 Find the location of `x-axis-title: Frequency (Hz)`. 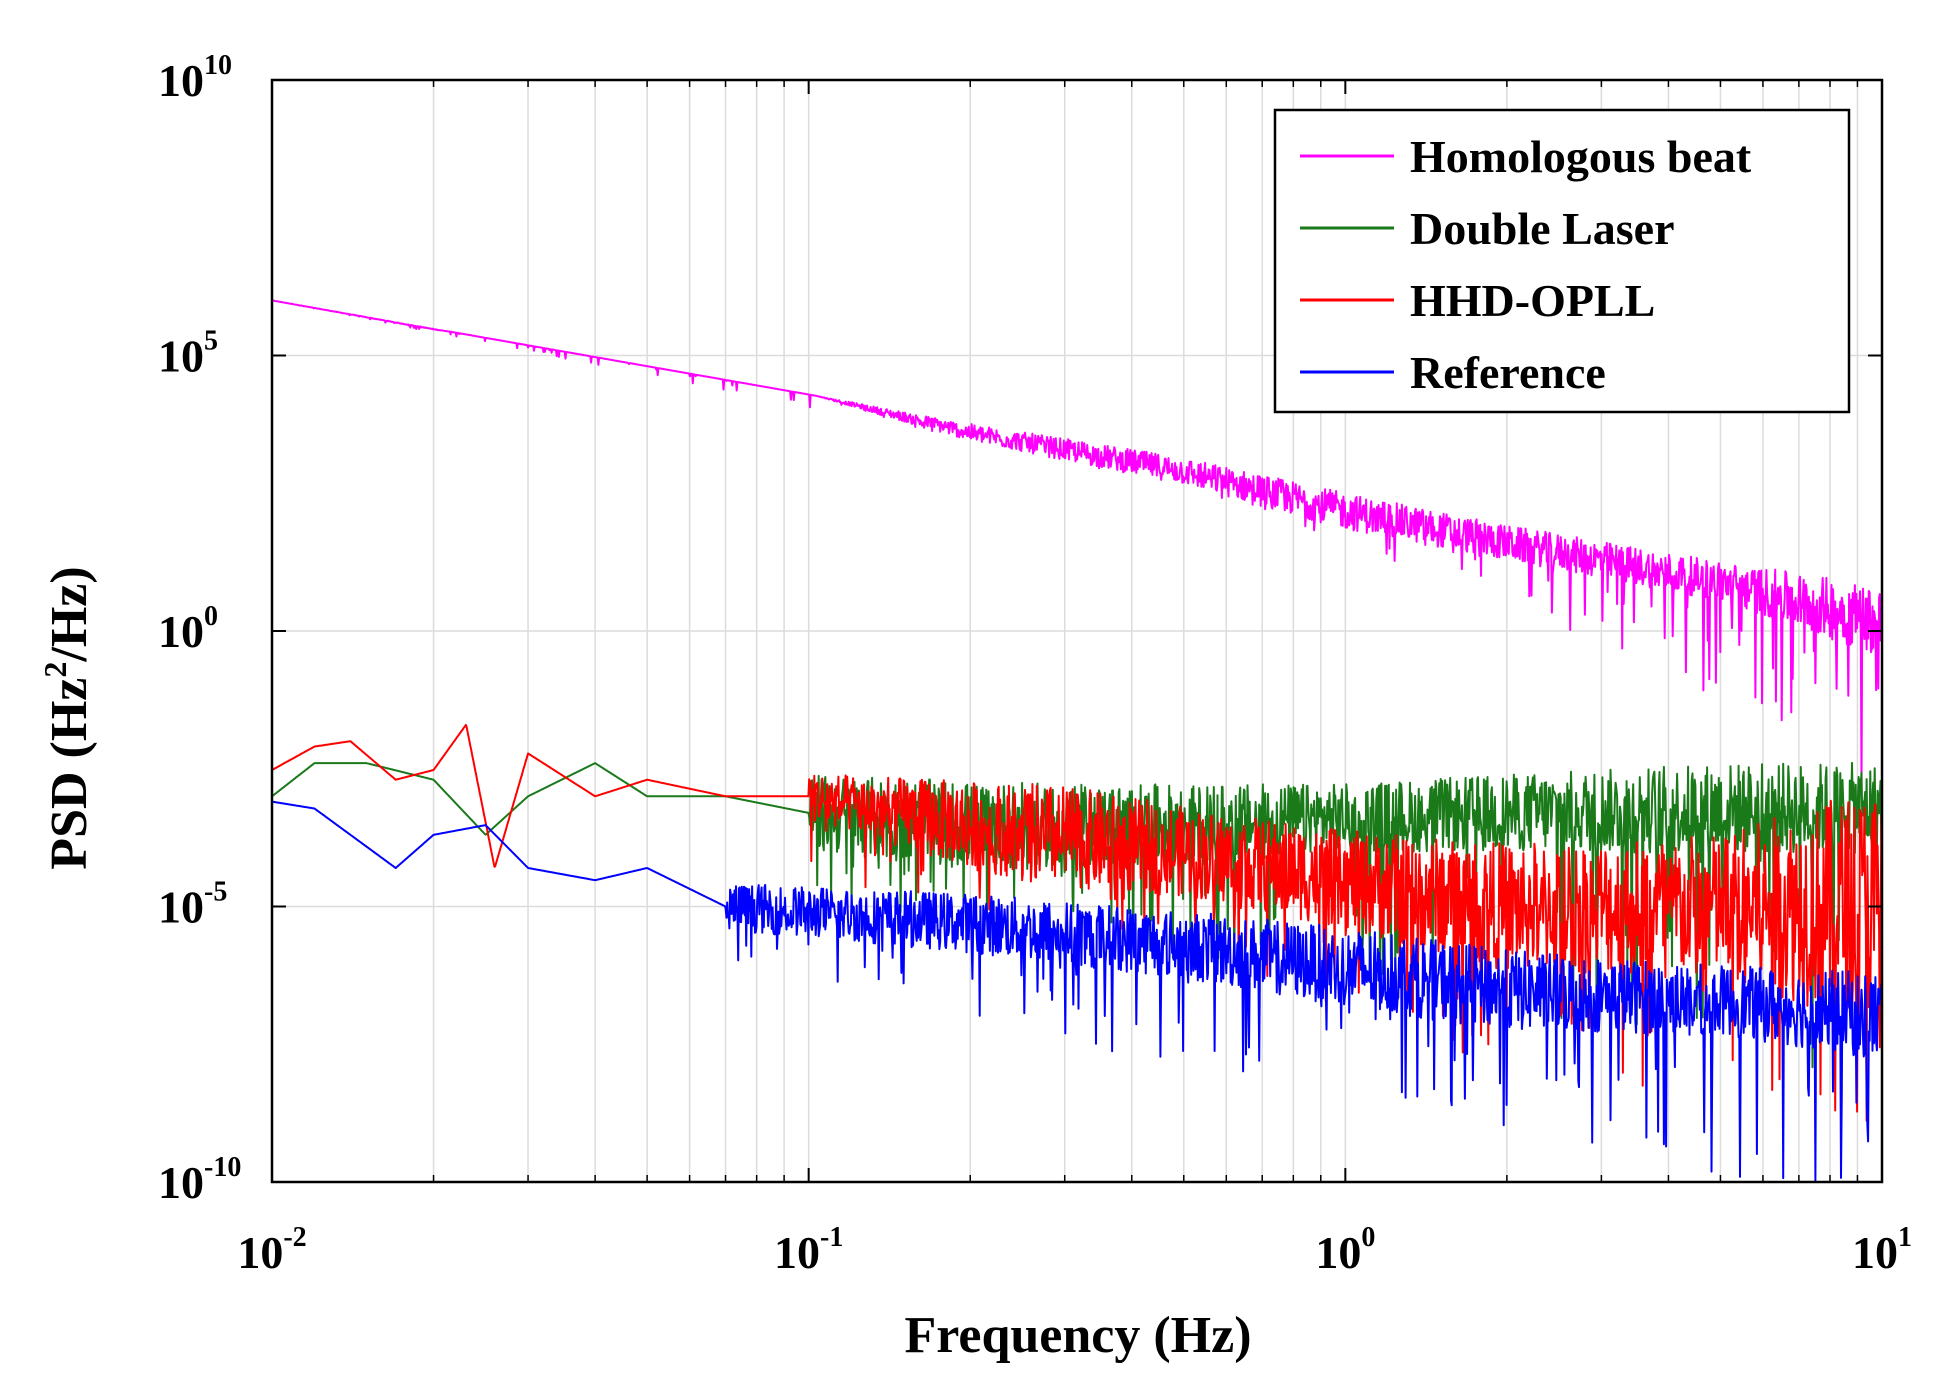

x-axis-title: Frequency (Hz) is located at coordinates (1077, 1335).